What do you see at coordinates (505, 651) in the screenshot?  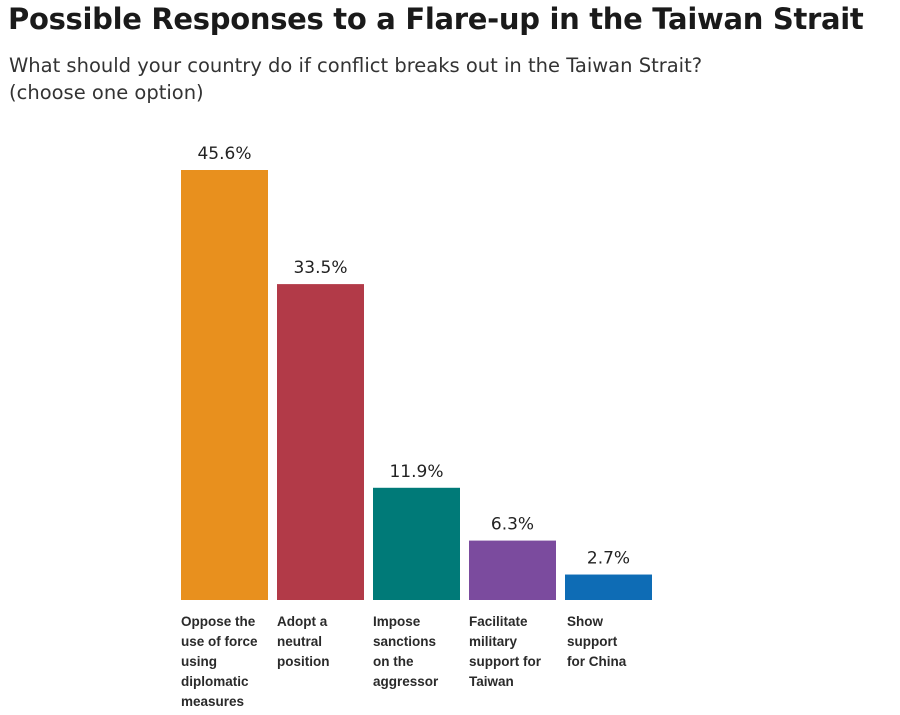 I see `category-label-military-support: Facilitate military support for Taiwan` at bounding box center [505, 651].